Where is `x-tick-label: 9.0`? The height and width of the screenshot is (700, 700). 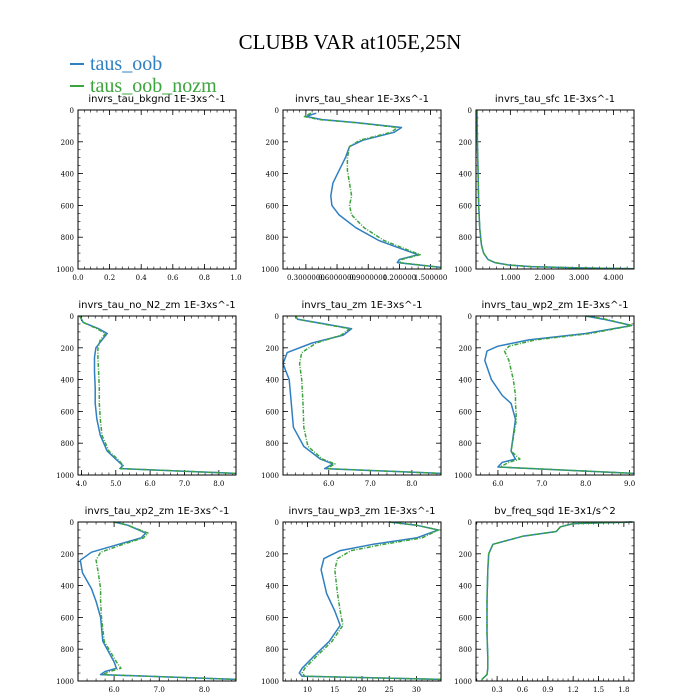
x-tick-label: 9.0 is located at coordinates (629, 484).